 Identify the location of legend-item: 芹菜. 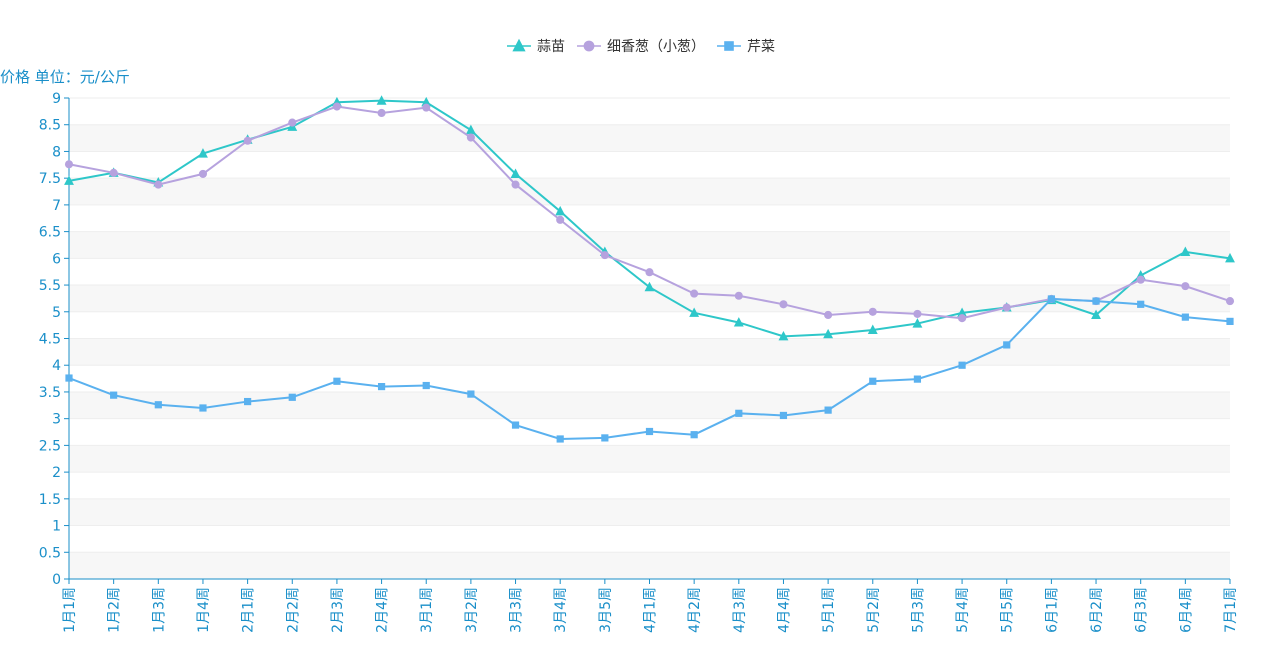
(746, 47).